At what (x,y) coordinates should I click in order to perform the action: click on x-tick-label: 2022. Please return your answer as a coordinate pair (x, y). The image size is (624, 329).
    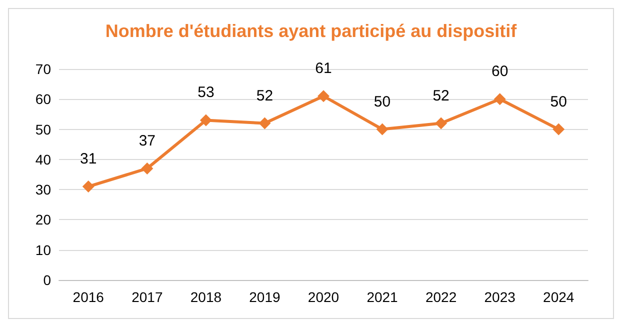
    Looking at the image, I should click on (441, 297).